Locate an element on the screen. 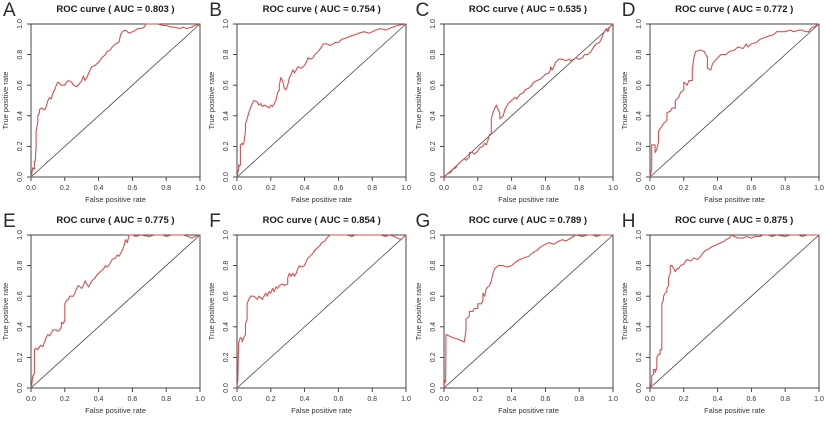 The image size is (825, 421). chart-title: ROC curve ( AUC = 0.803 ) is located at coordinates (115, 9).